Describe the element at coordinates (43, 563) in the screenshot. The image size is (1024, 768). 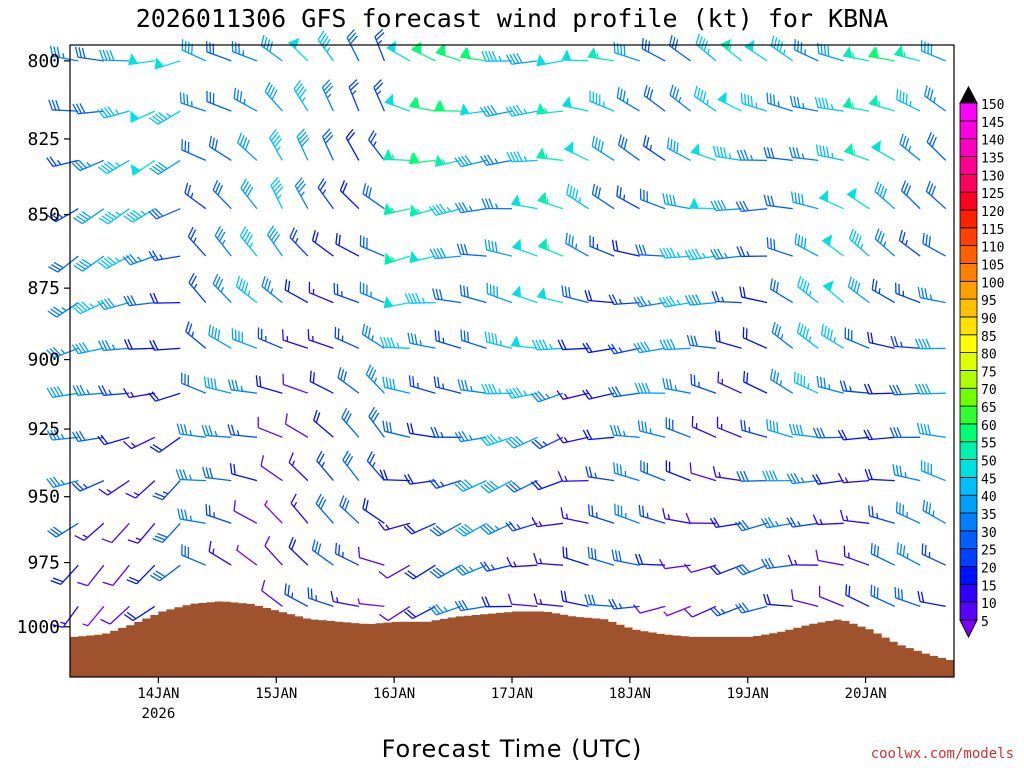
I see `y-tick-label: 975` at that location.